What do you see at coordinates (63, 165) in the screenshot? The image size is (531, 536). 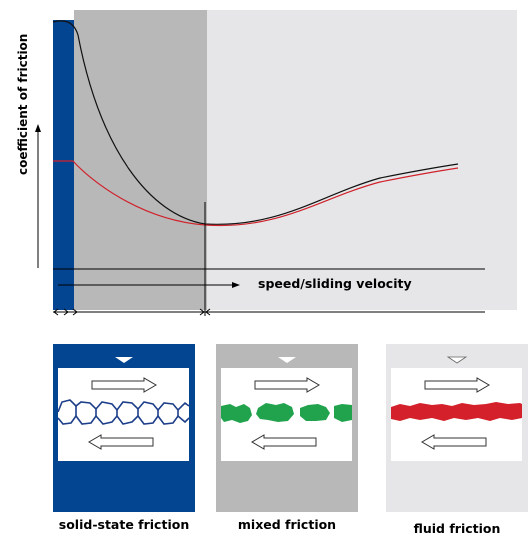 I see `region-solid` at bounding box center [63, 165].